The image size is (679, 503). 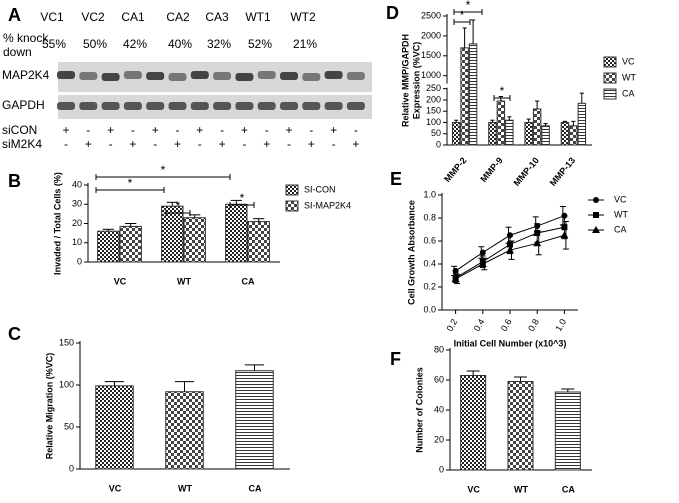 I want to click on knockdown: 55%, so click(x=54, y=44).